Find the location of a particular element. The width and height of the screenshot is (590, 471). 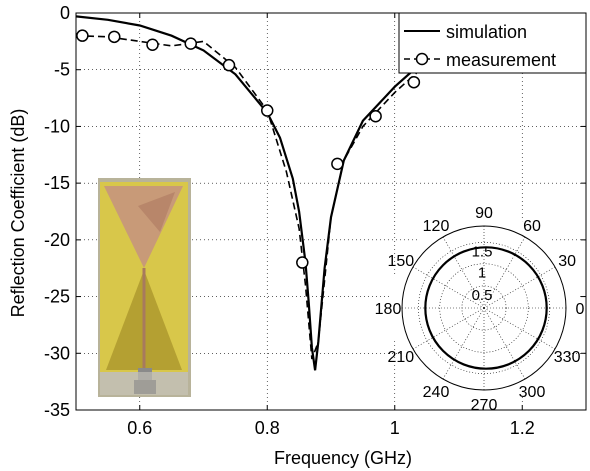

polar-angle-label: 0 is located at coordinates (580, 309).